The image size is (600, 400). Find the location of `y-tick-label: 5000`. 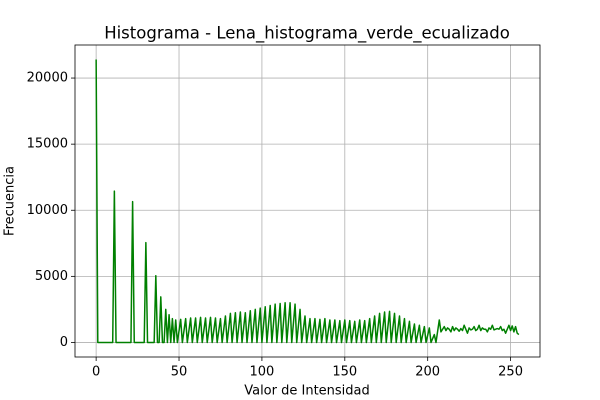

y-tick-label: 5000 is located at coordinates (51, 276).